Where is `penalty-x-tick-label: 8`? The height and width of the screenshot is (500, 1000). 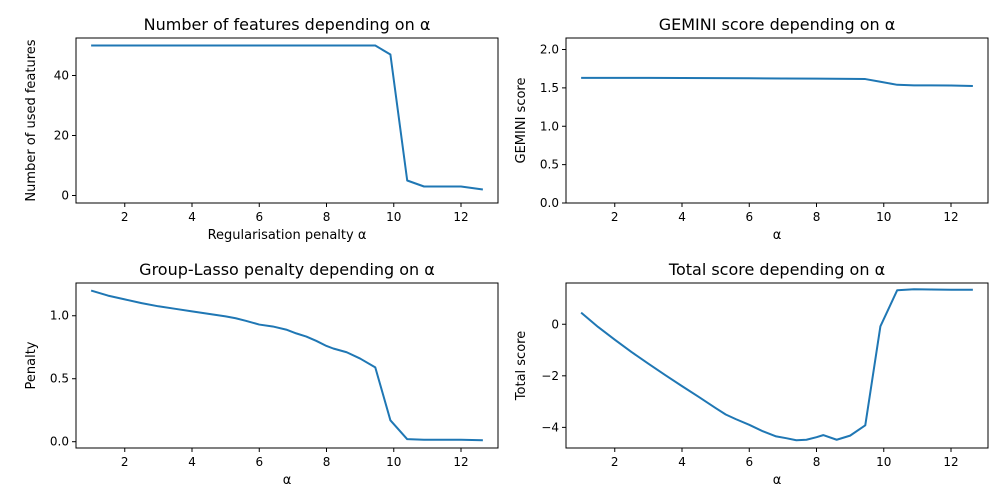
penalty-x-tick-label: 8 is located at coordinates (327, 462).